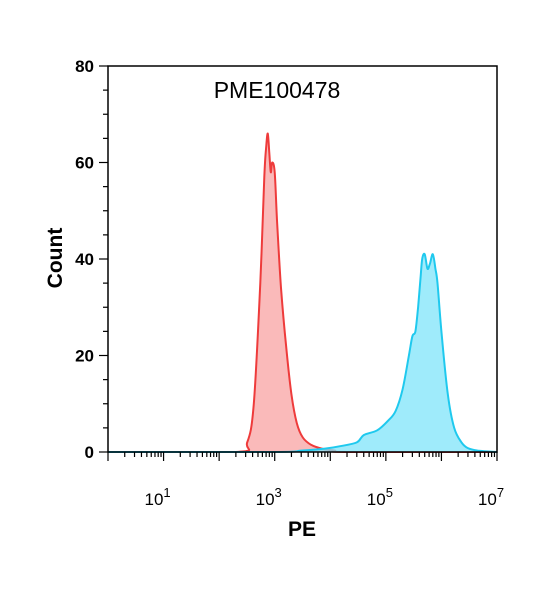 This screenshot has height=591, width=535. Describe the element at coordinates (89, 452) in the screenshot. I see `y-tick-label: 0` at that location.